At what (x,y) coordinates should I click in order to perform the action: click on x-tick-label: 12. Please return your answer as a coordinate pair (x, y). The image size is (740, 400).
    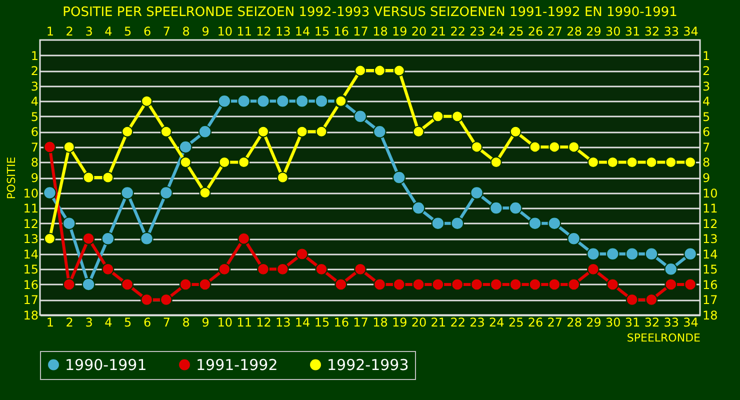
    Looking at the image, I should click on (264, 323).